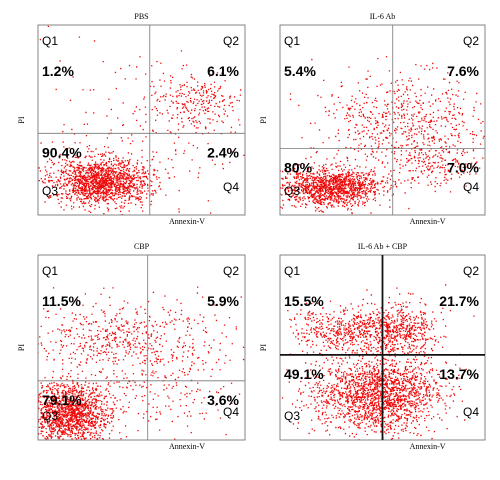 The width and height of the screenshot is (500, 480). What do you see at coordinates (223, 400) in the screenshot?
I see `quadrant-percent: 3.6%` at bounding box center [223, 400].